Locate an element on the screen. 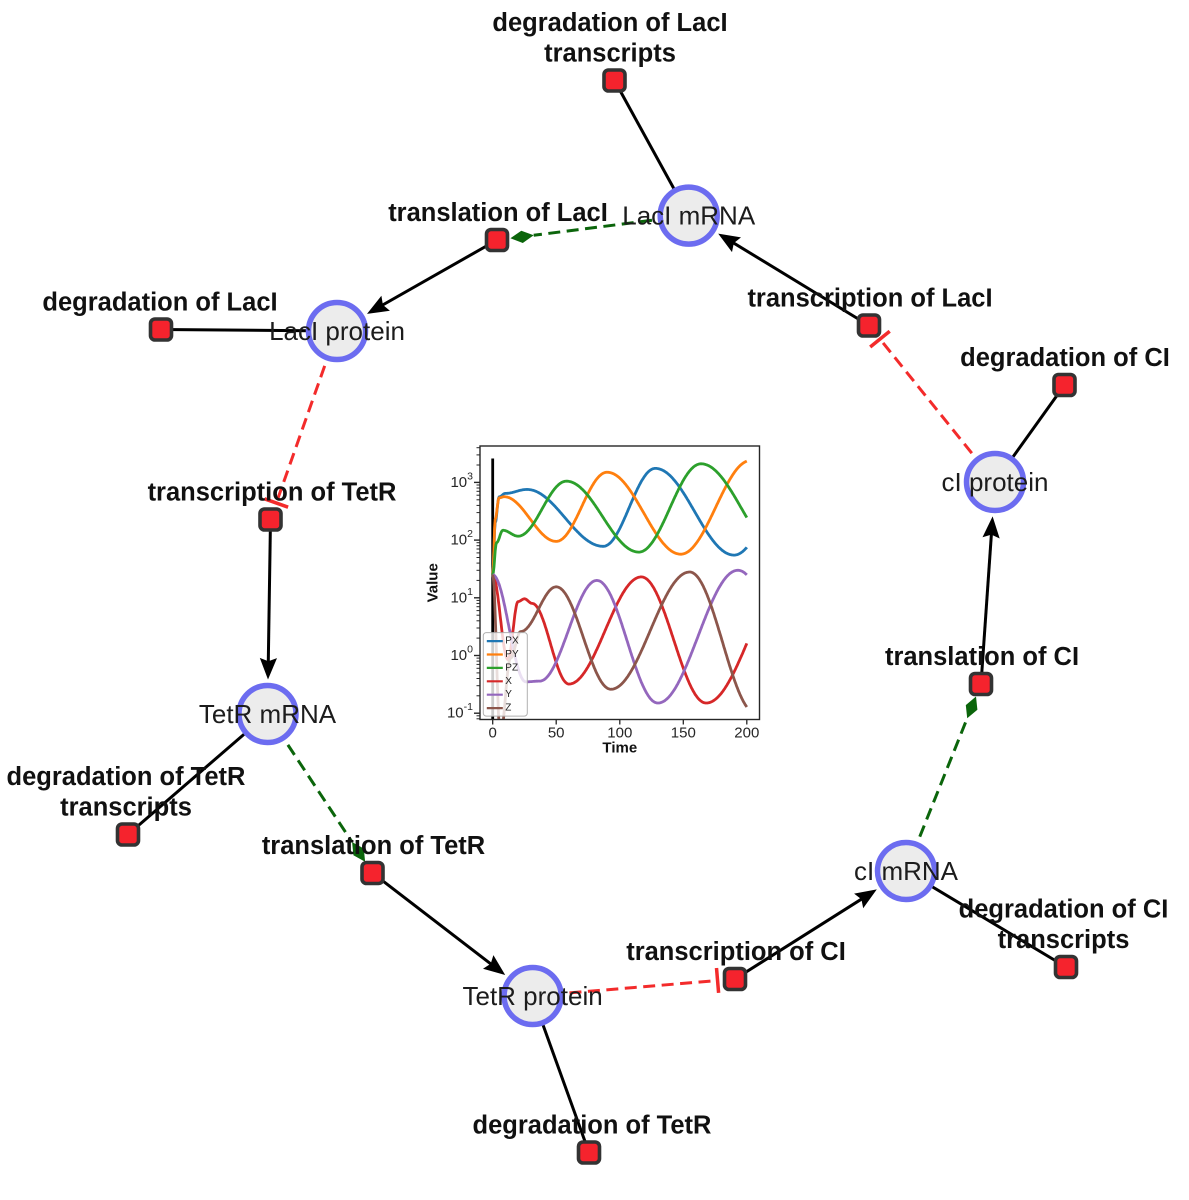  svg-text: 50 is located at coordinates (556, 733).